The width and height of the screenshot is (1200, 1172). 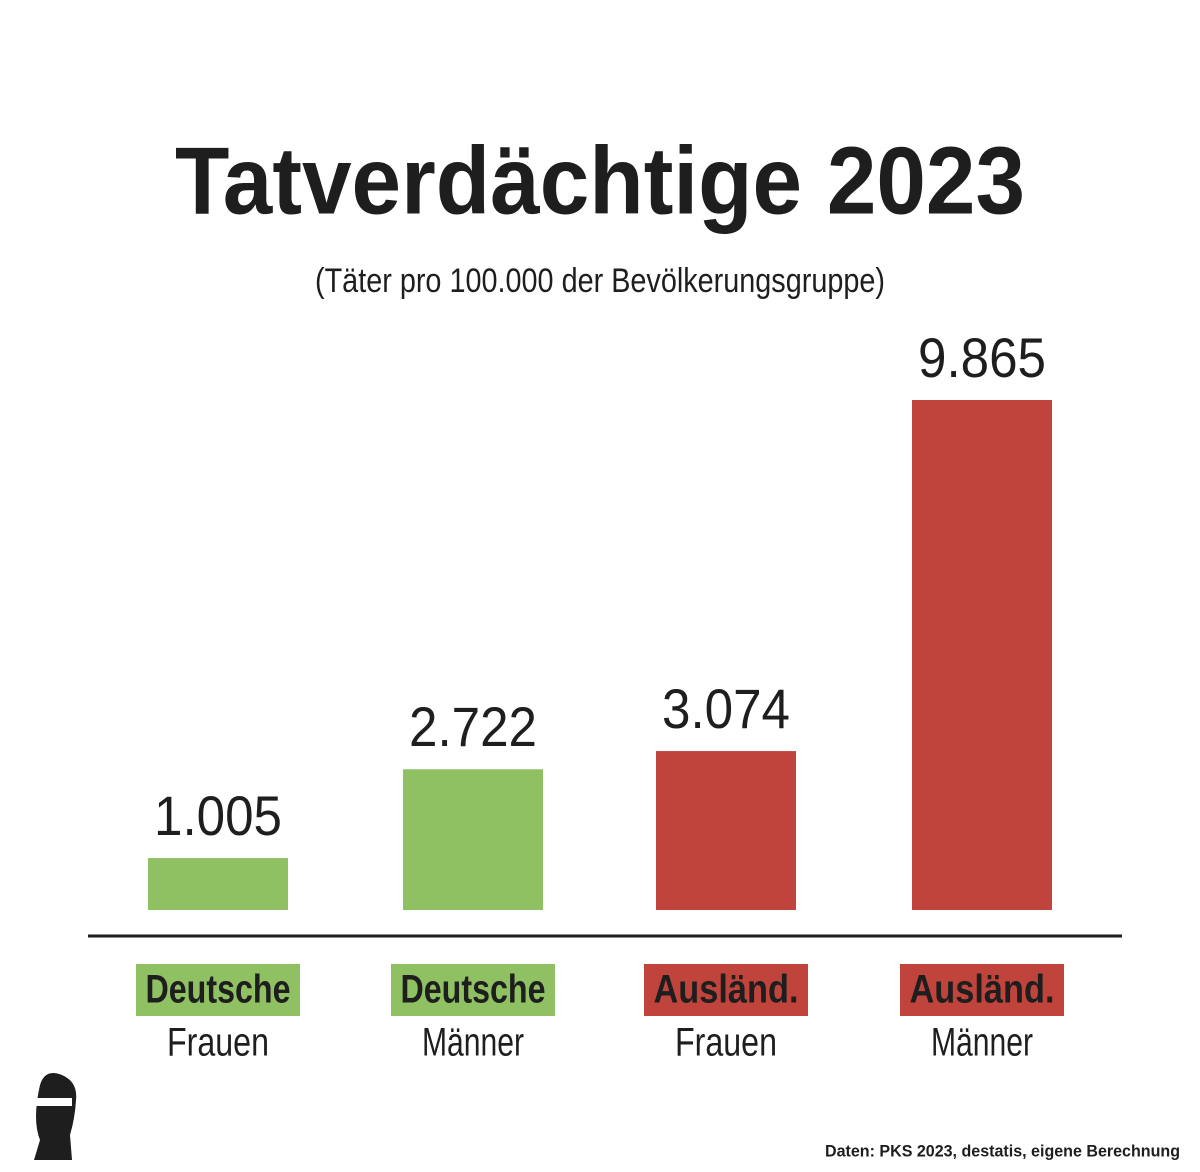 What do you see at coordinates (726, 708) in the screenshot?
I see `value-label: 3.074` at bounding box center [726, 708].